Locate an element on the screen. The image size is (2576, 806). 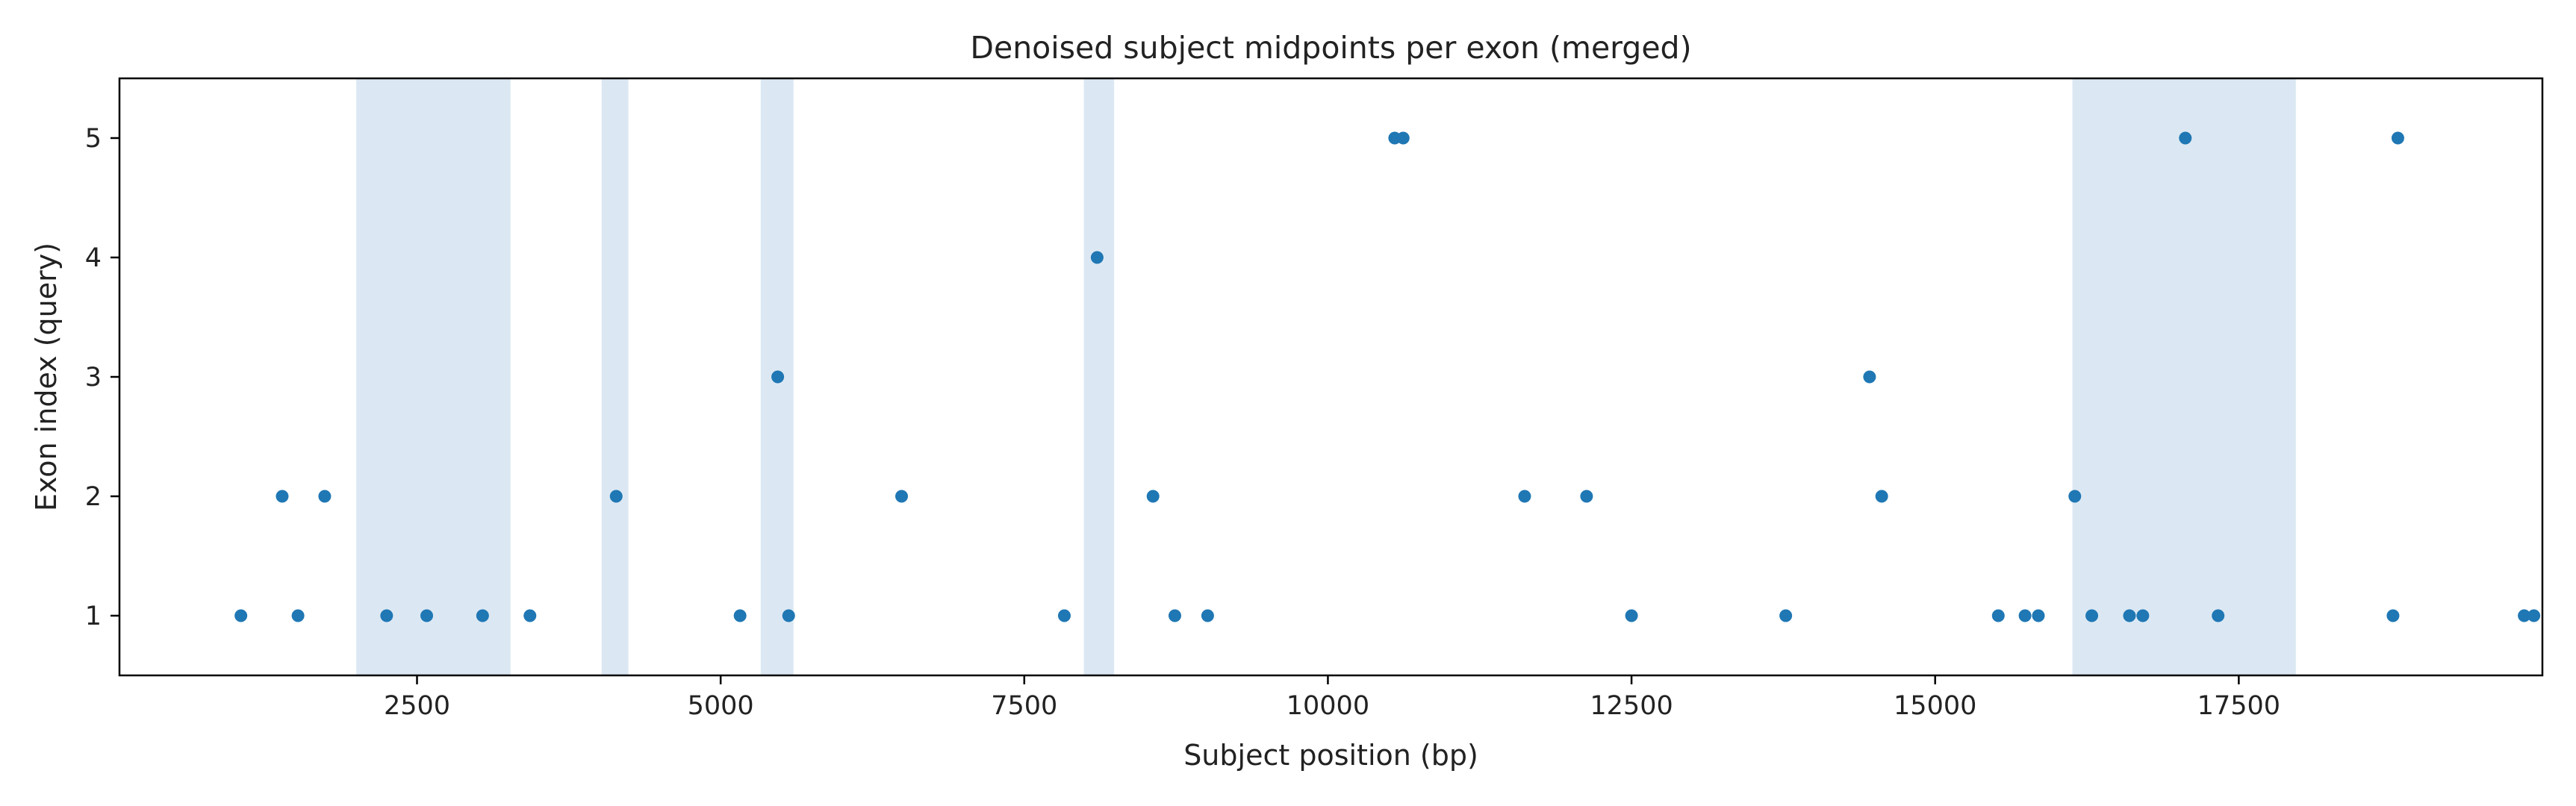
x-tick-label: 5000 is located at coordinates (721, 706).